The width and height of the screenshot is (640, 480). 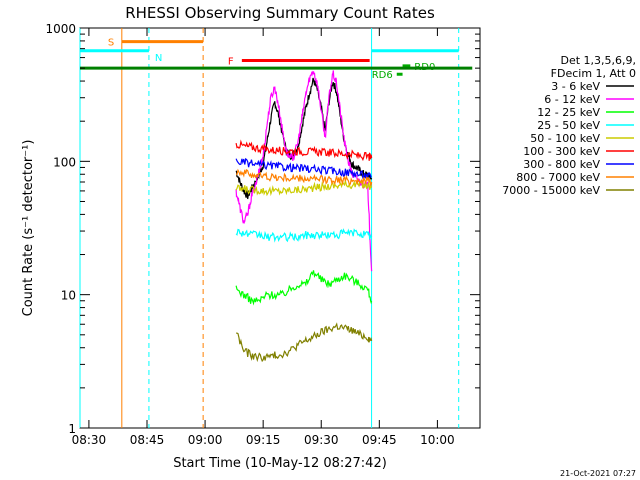 What do you see at coordinates (111, 43) in the screenshot?
I see `annotation-label-s: S` at bounding box center [111, 43].